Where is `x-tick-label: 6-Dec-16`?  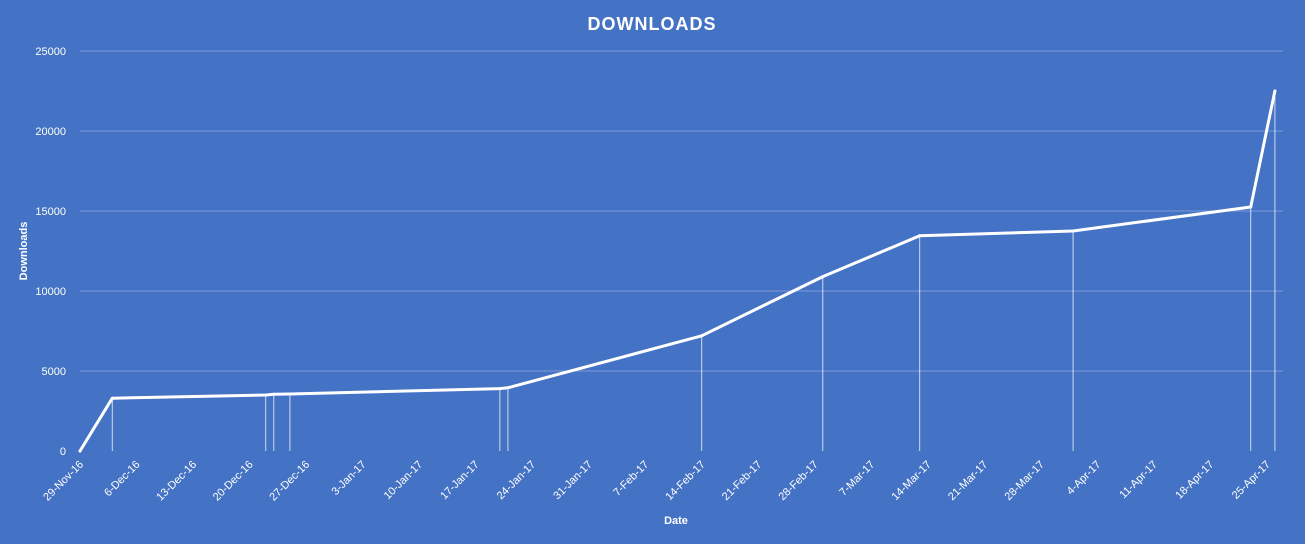
x-tick-label: 6-Dec-16 is located at coordinates (122, 479).